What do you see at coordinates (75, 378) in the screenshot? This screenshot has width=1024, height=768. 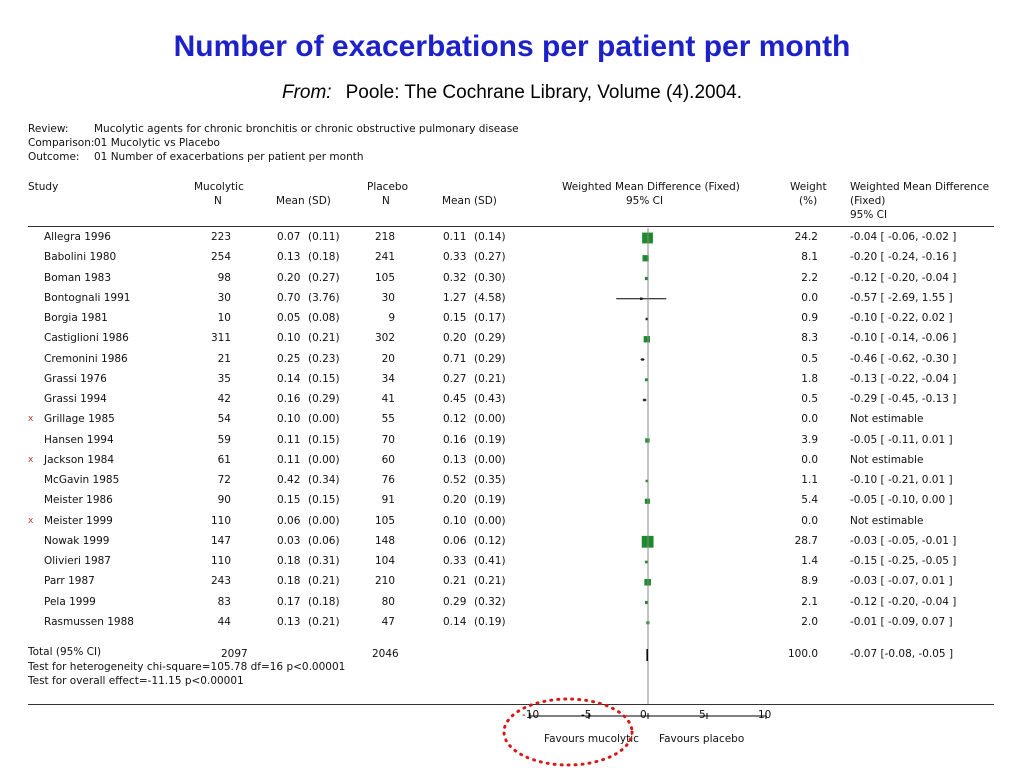 I see `study-name: Grassi 1976` at bounding box center [75, 378].